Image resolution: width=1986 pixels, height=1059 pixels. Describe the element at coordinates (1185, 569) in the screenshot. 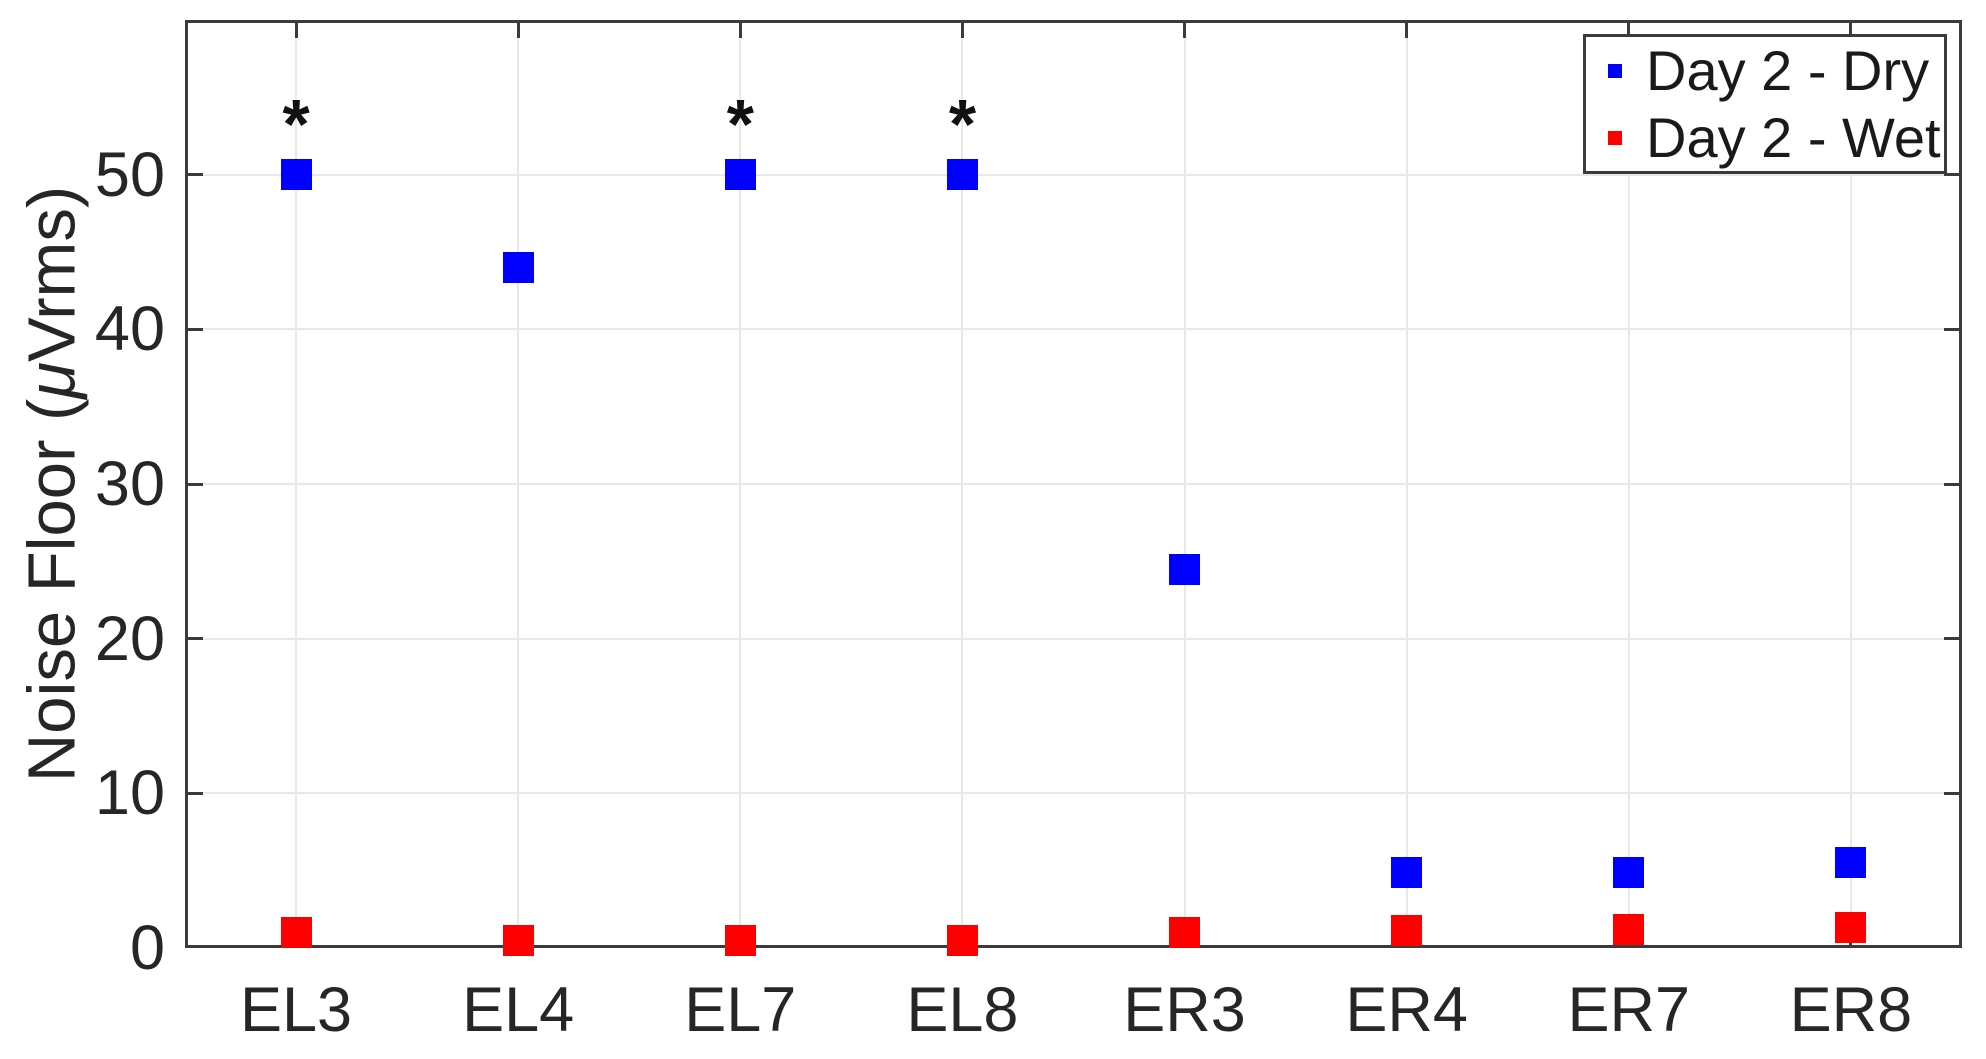

I see `marker-dry-er3` at that location.